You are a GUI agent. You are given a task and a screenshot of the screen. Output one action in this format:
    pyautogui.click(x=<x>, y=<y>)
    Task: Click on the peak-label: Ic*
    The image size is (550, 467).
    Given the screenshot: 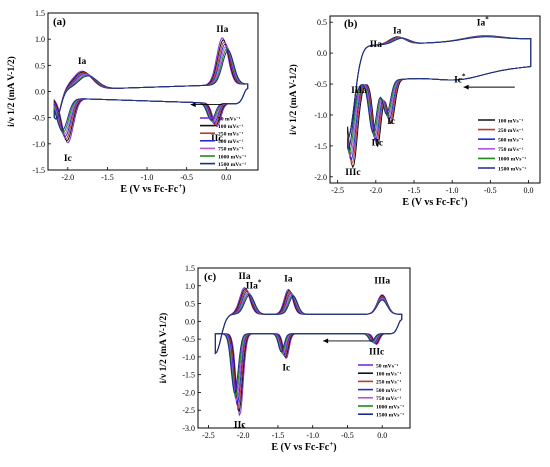 What is the action you would take?
    pyautogui.click(x=460, y=78)
    